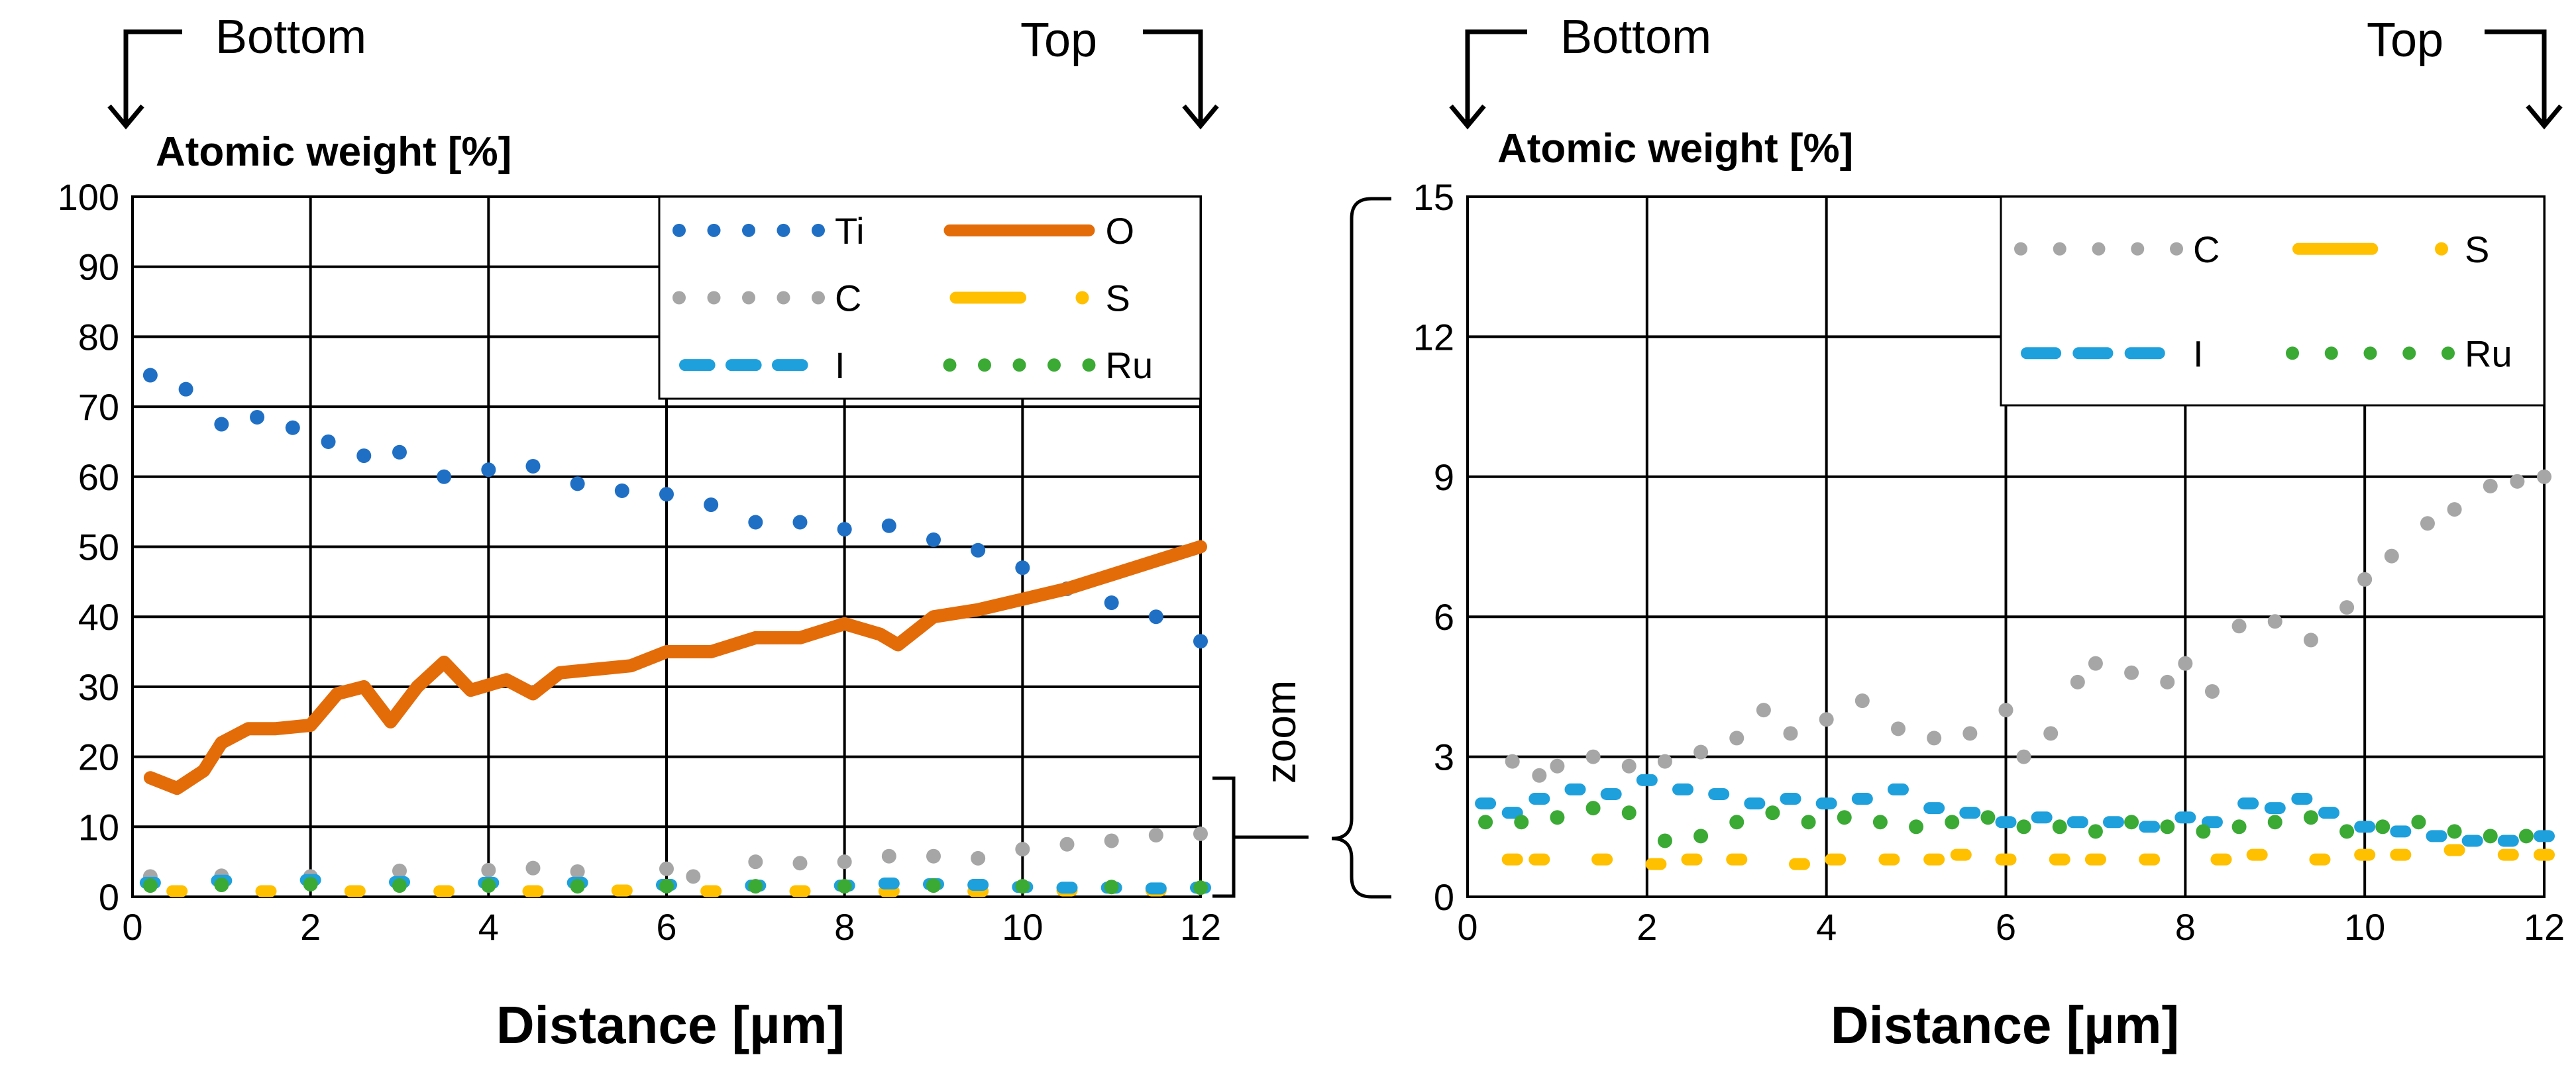  Describe the element at coordinates (1361, 548) in the screenshot. I see `zoom-bracket-right` at that location.